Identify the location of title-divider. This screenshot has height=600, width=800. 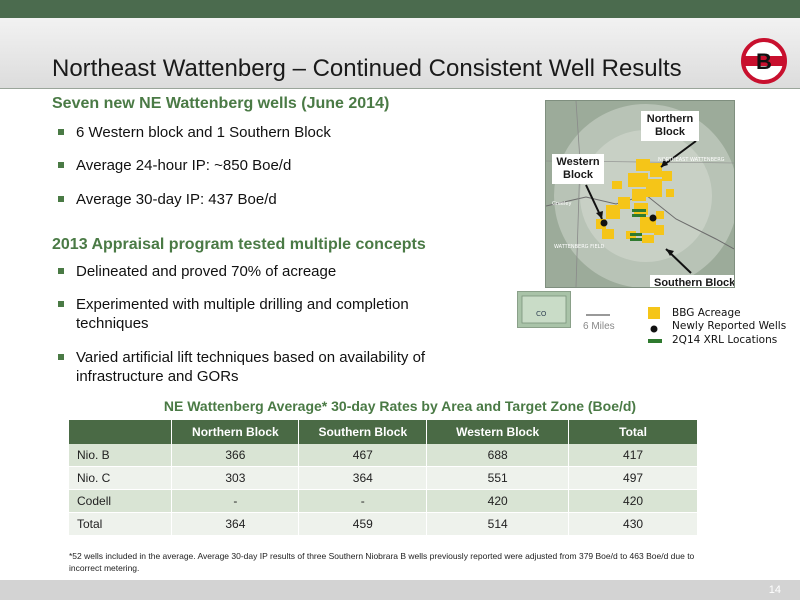
(400, 88).